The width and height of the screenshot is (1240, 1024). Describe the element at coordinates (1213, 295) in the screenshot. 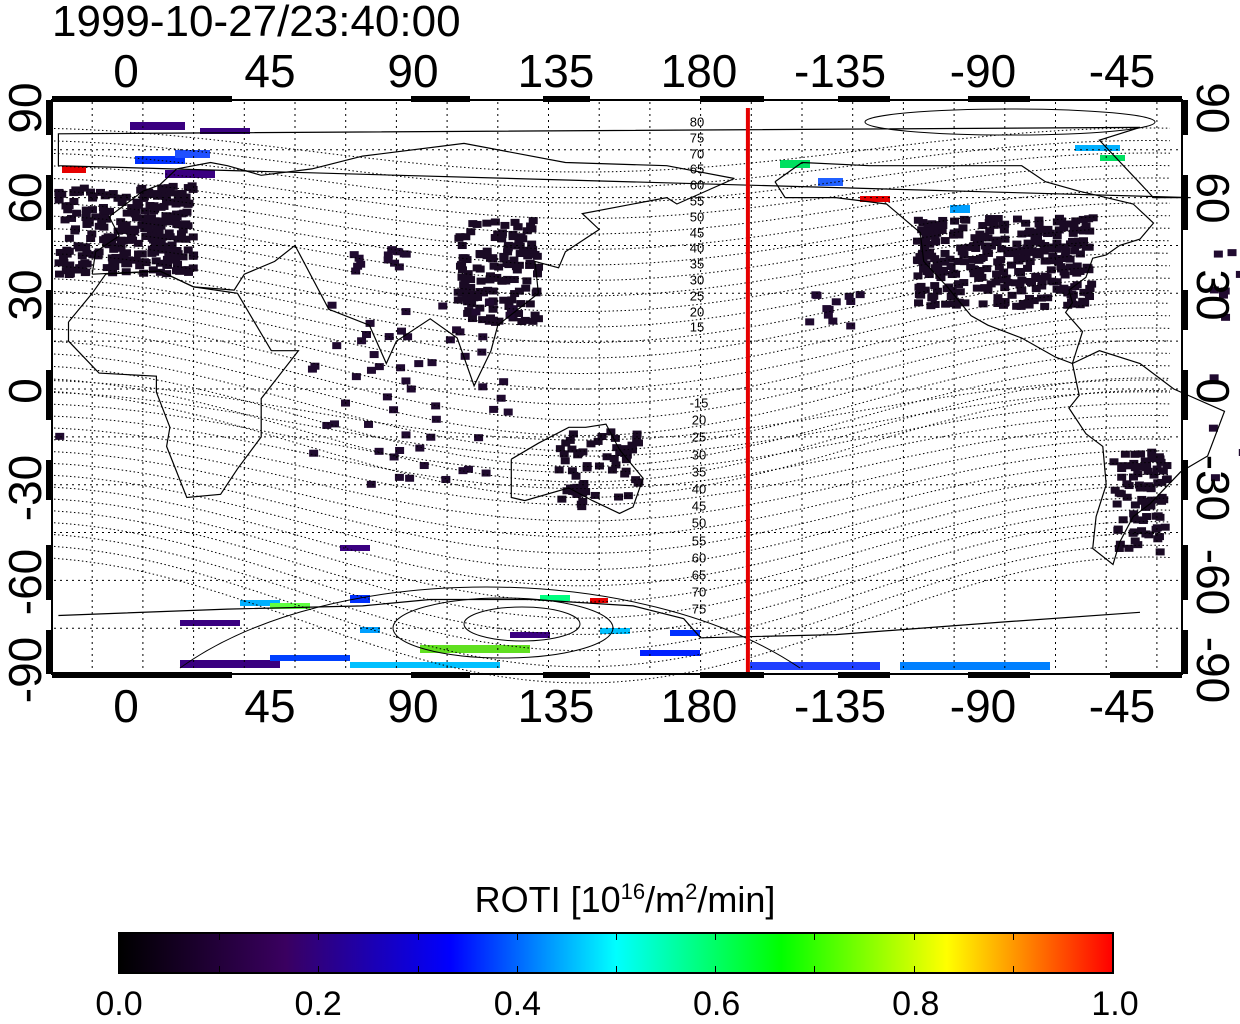

I see `y-tick-right: 30` at that location.